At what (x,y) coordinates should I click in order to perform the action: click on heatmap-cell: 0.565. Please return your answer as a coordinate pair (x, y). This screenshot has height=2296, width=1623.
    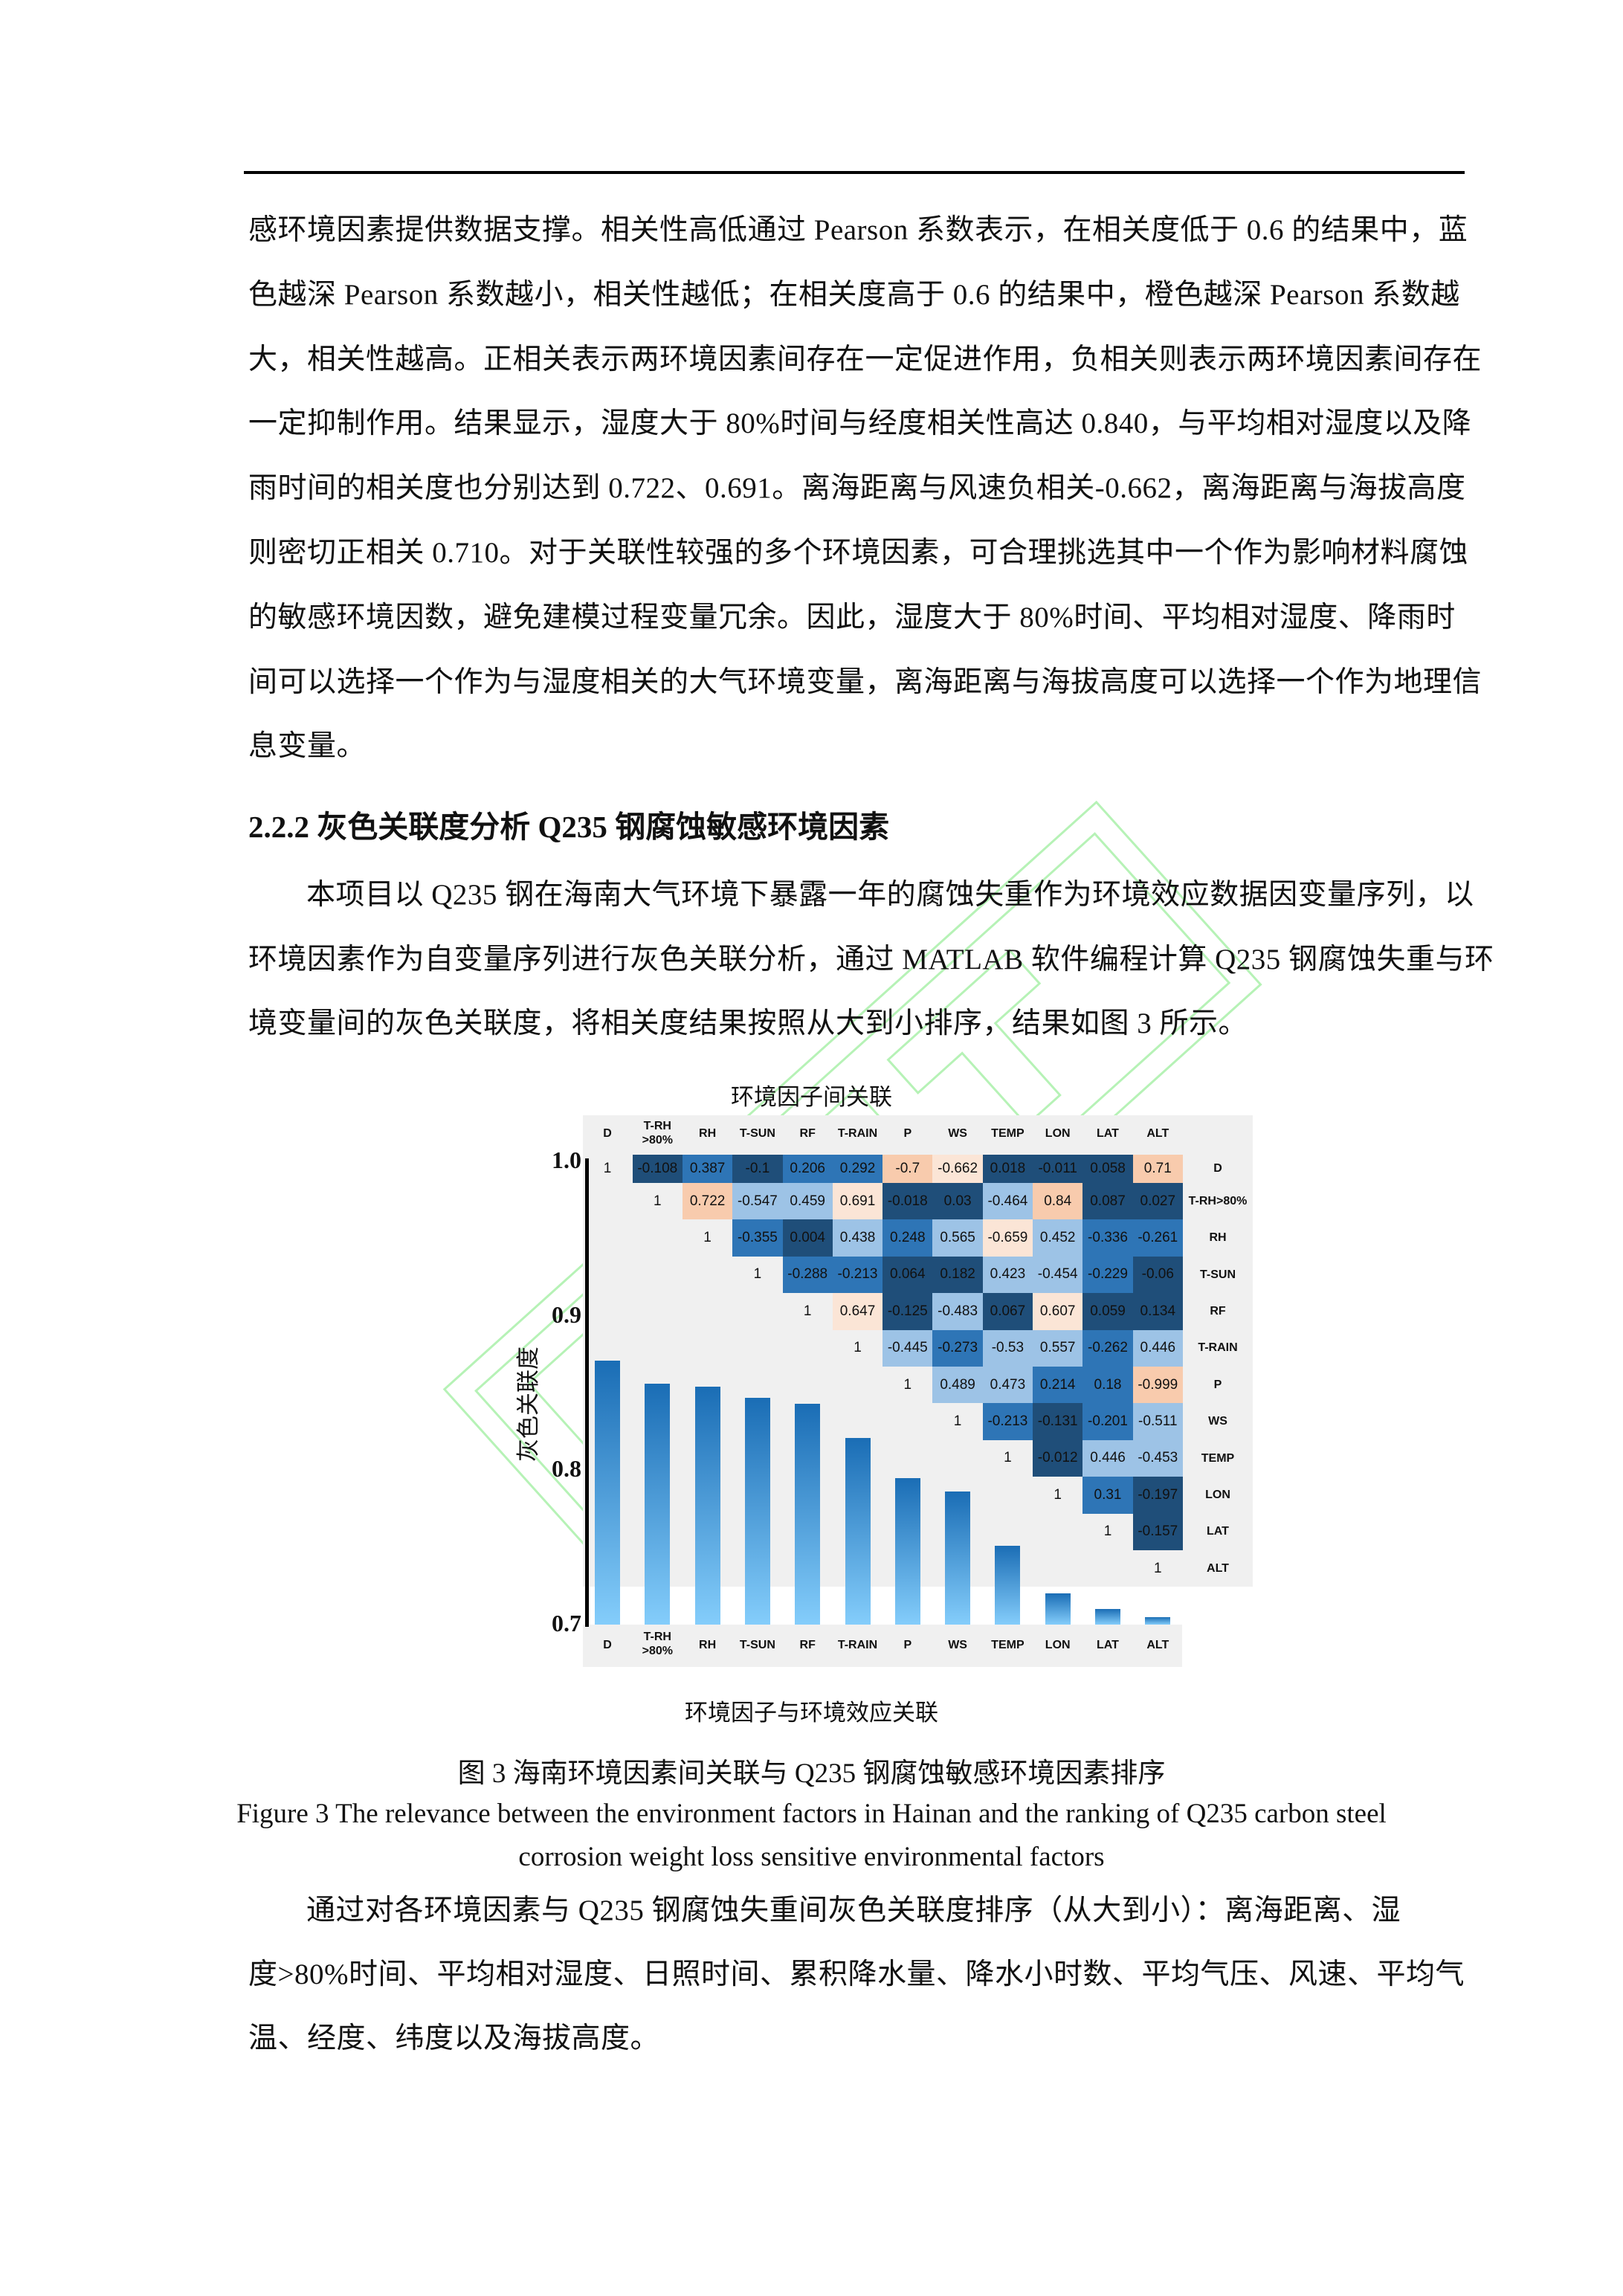
    Looking at the image, I should click on (957, 1238).